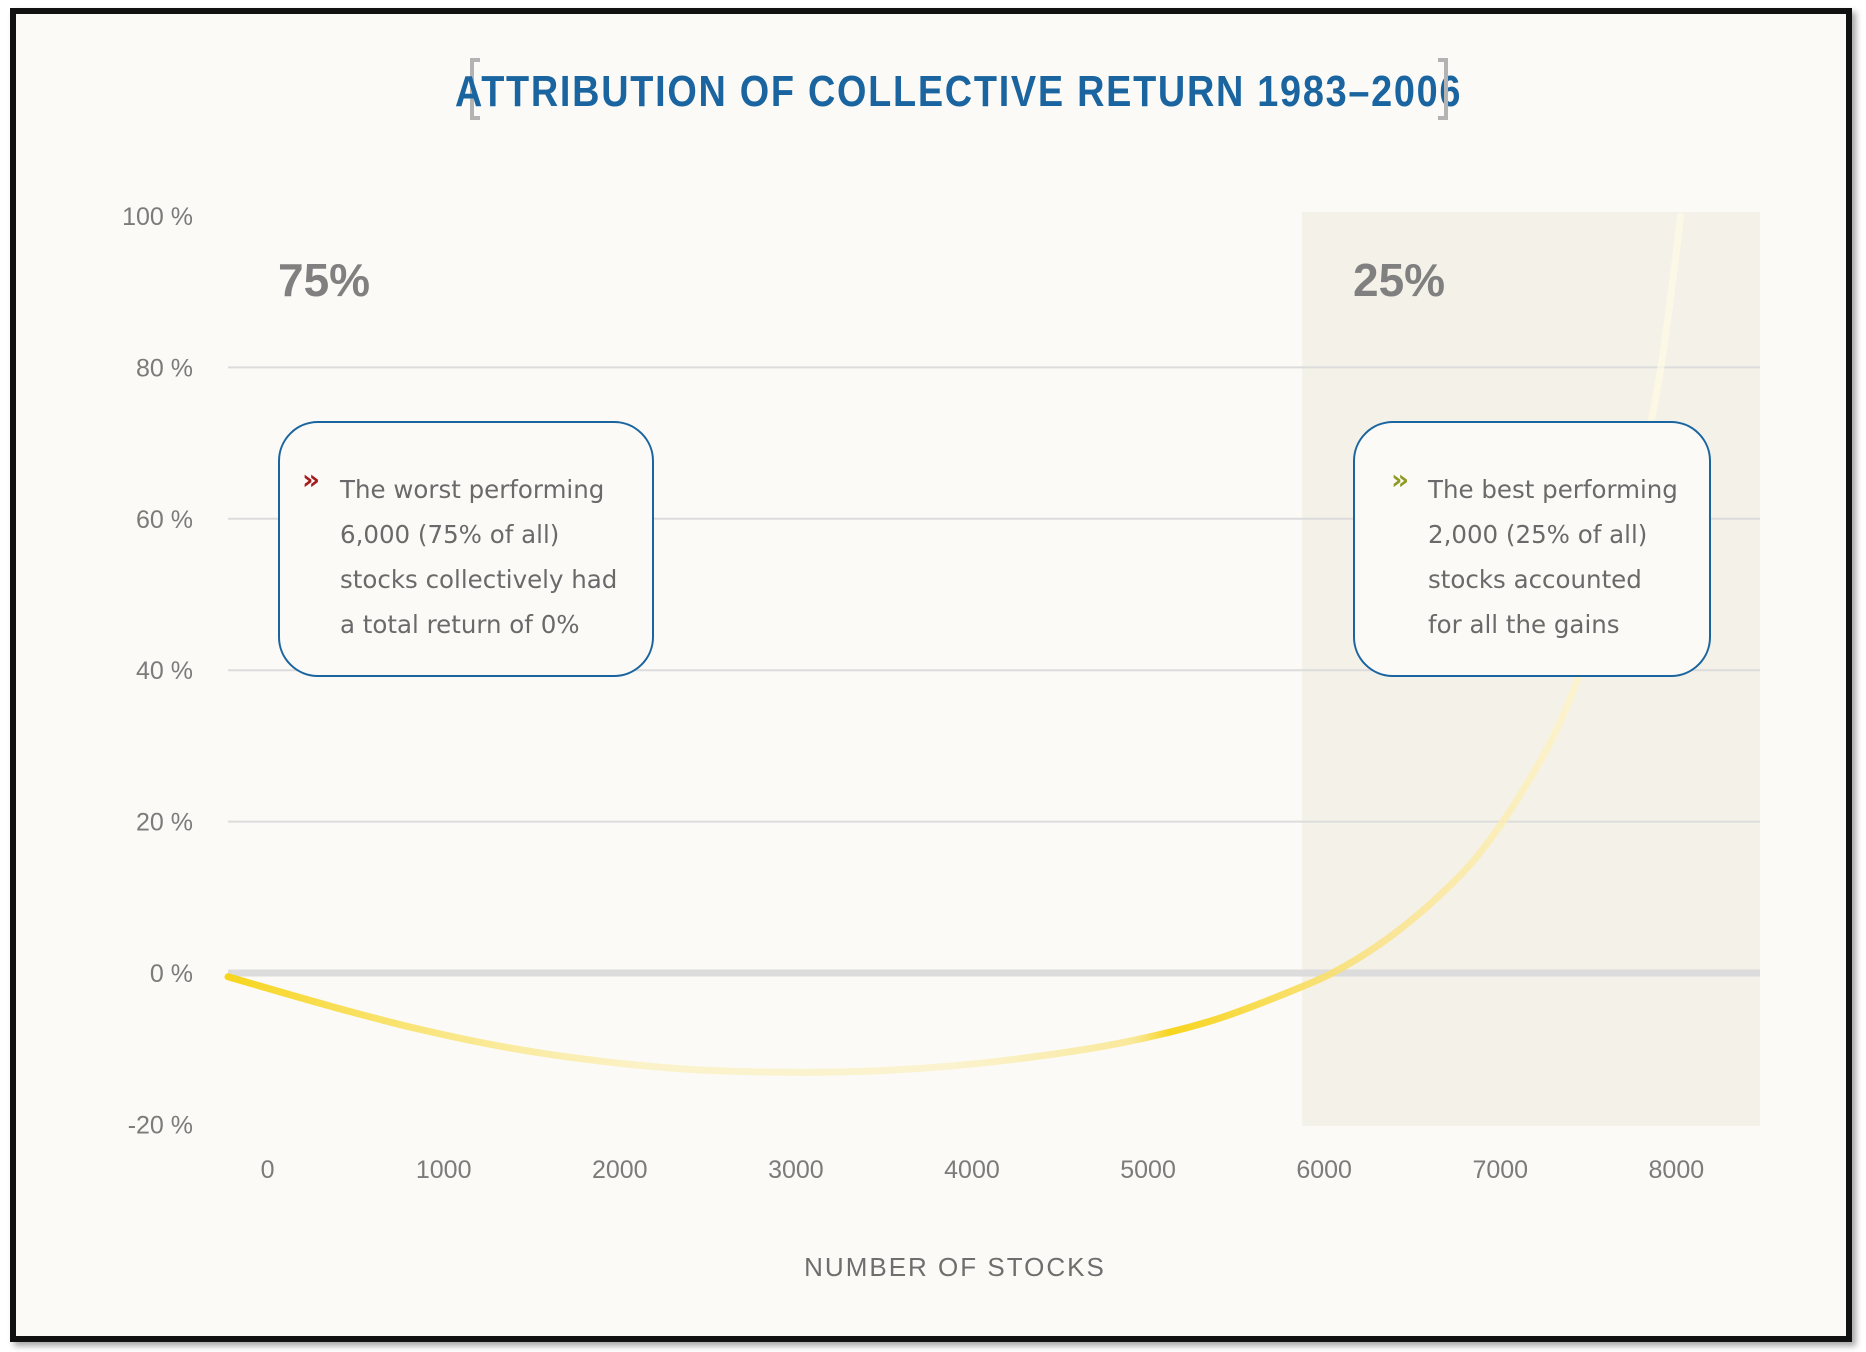 The image size is (1866, 1352). Describe the element at coordinates (164, 823) in the screenshot. I see `y-tick-label: 20 %` at that location.